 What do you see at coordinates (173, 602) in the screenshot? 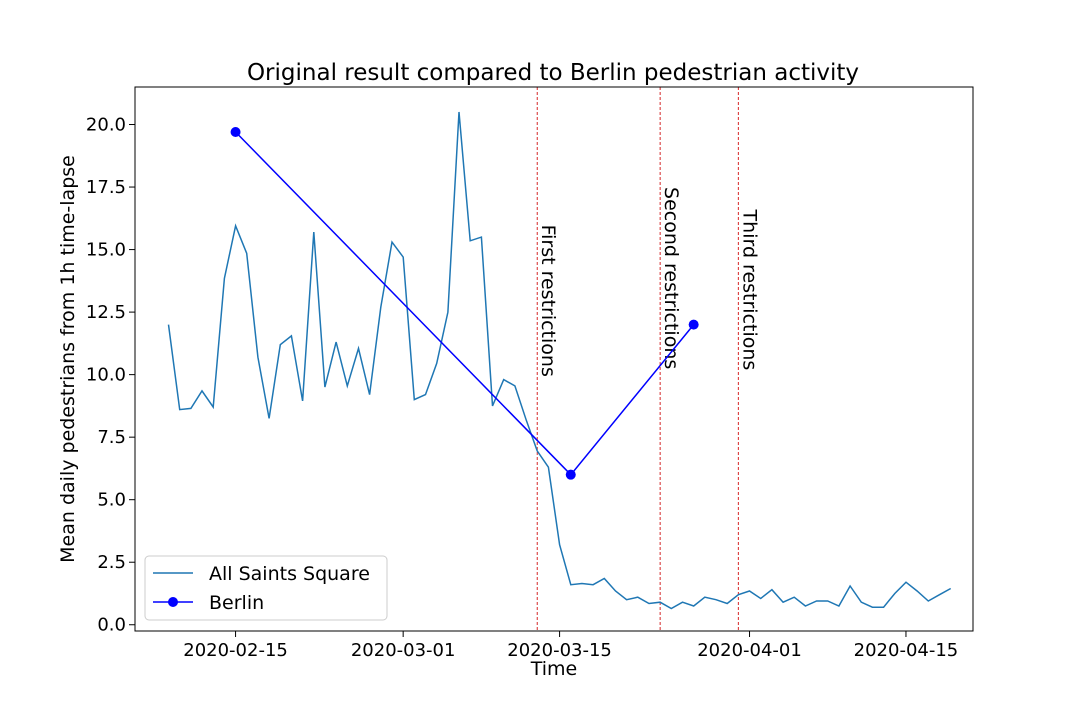
I see `legend-marker` at bounding box center [173, 602].